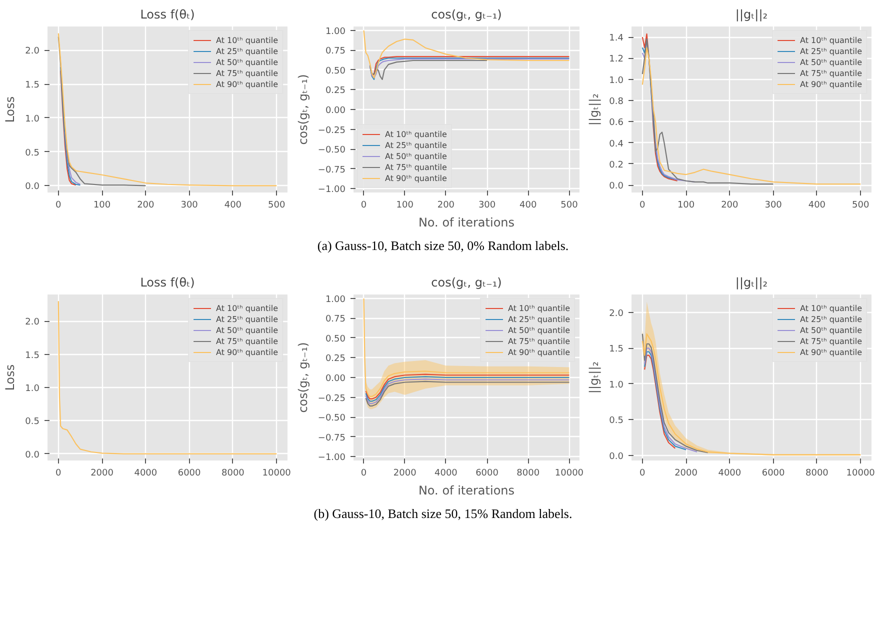  Describe the element at coordinates (616, 123) in the screenshot. I see `y-tick-label: 0.6` at that location.